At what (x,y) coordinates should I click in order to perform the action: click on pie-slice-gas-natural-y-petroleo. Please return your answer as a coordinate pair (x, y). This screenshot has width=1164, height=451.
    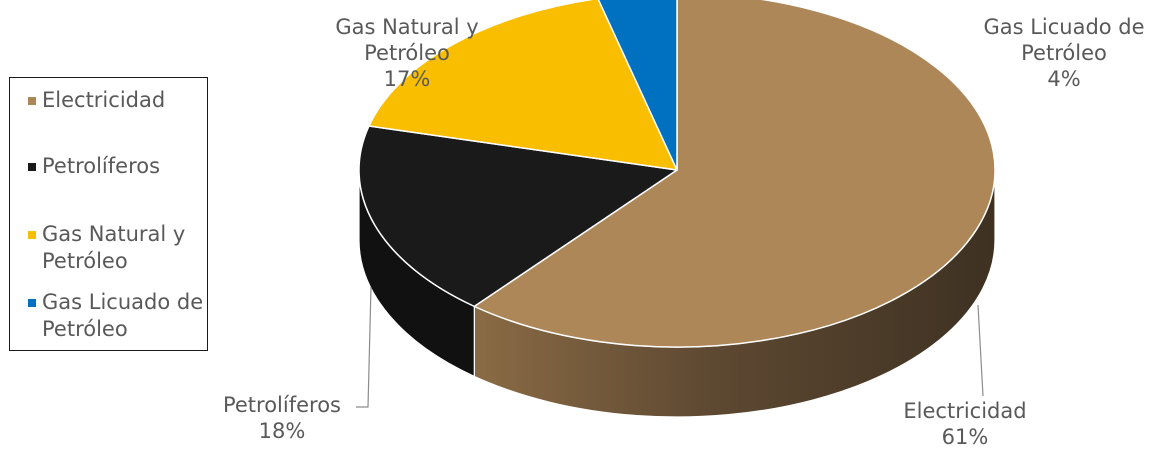
    Looking at the image, I should click on (523, 85).